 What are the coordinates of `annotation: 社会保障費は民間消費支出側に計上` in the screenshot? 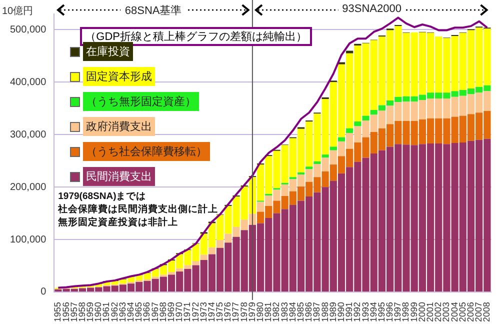 It's located at (138, 209).